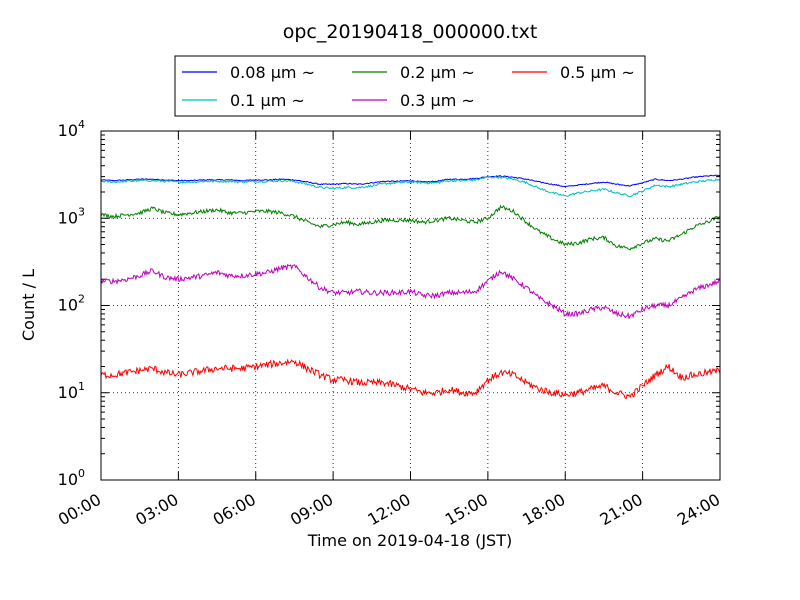 The width and height of the screenshot is (800, 600). I want to click on y-tick-exponent: 3, so click(81, 211).